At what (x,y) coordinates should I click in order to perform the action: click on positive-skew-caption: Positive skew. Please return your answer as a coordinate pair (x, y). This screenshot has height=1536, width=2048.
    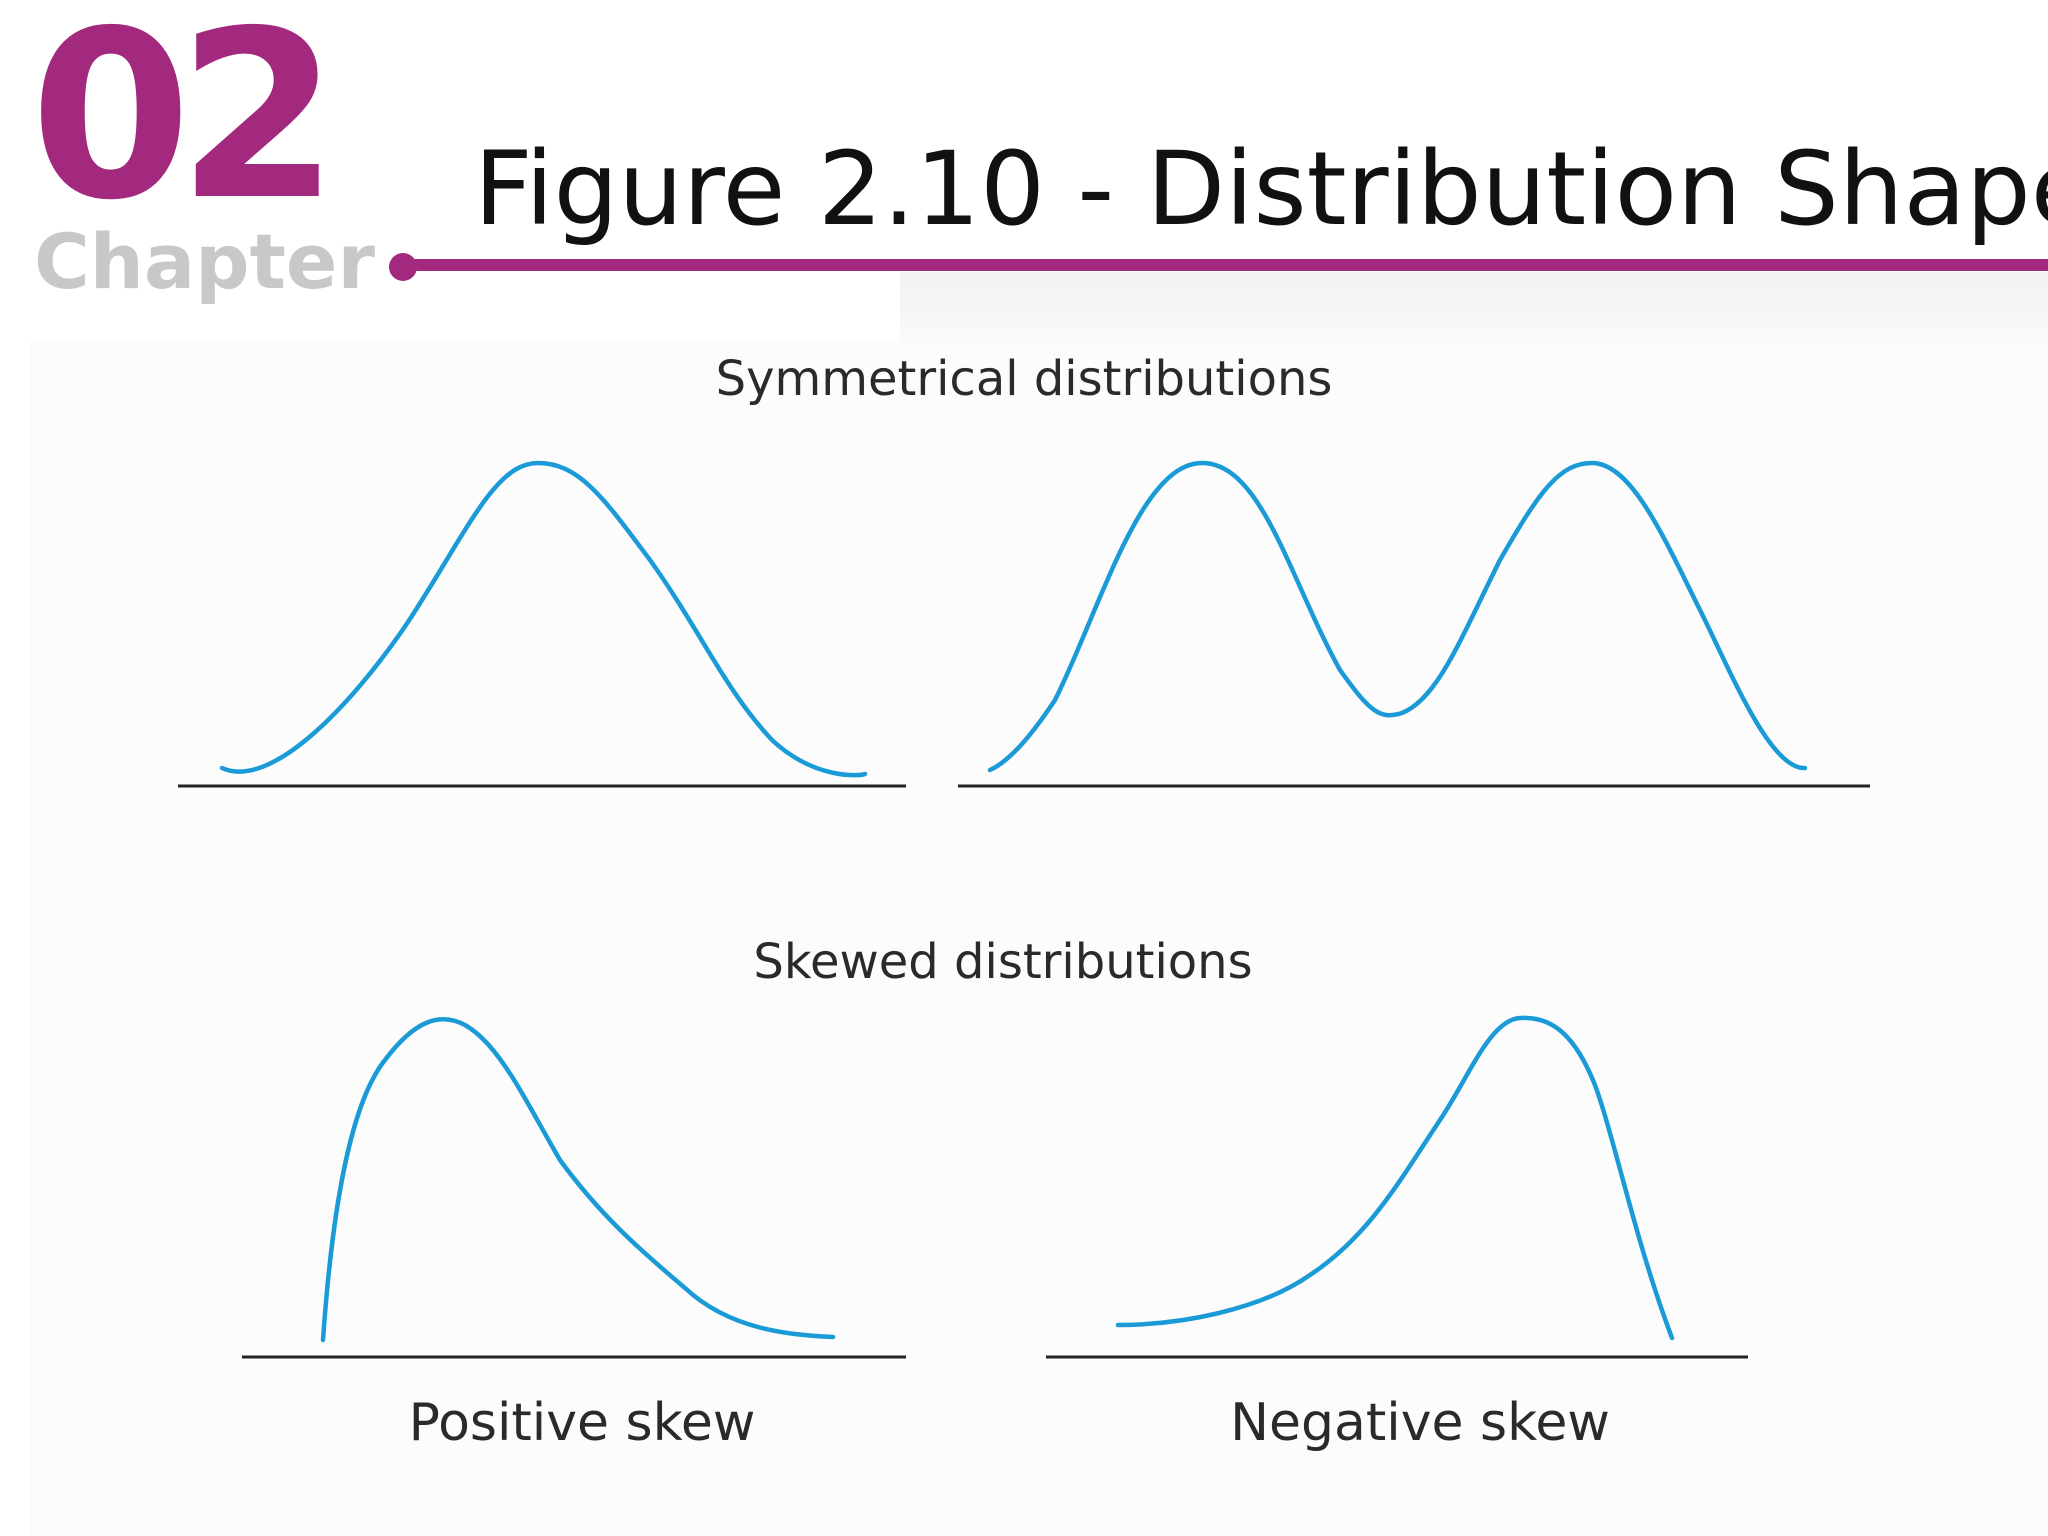
    Looking at the image, I should click on (582, 1423).